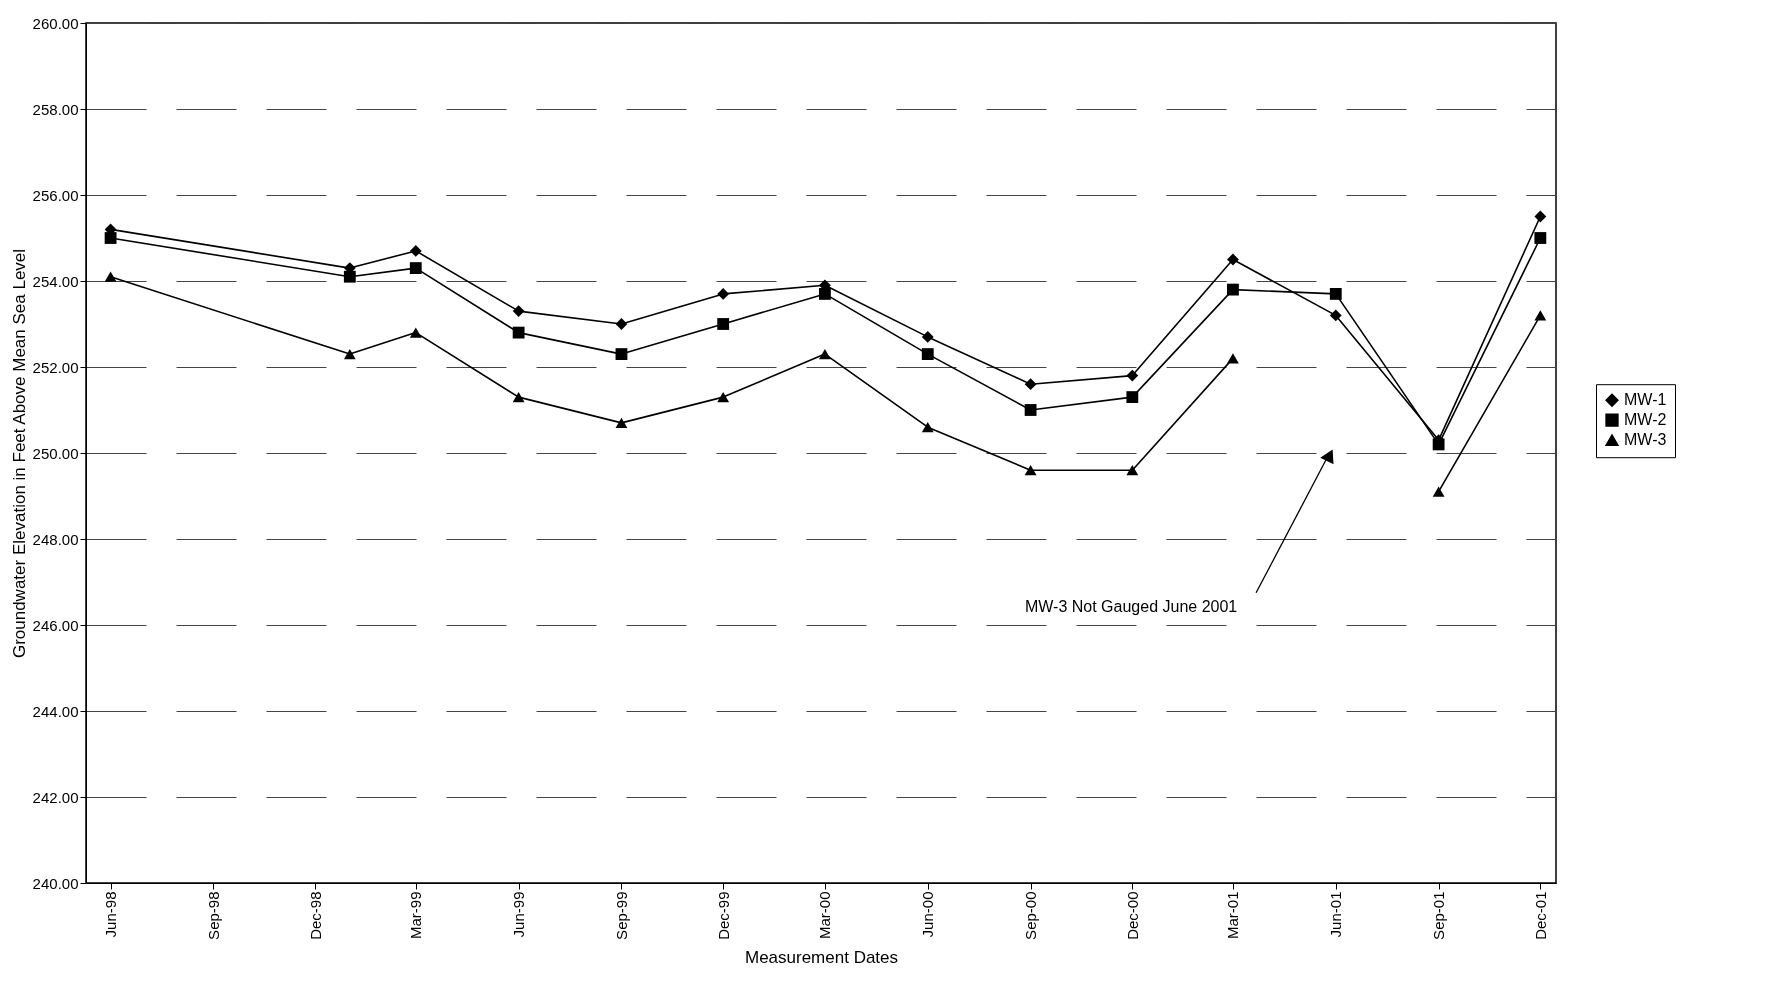 The width and height of the screenshot is (1775, 1006). I want to click on y-tick-label: 254.00, so click(55, 281).